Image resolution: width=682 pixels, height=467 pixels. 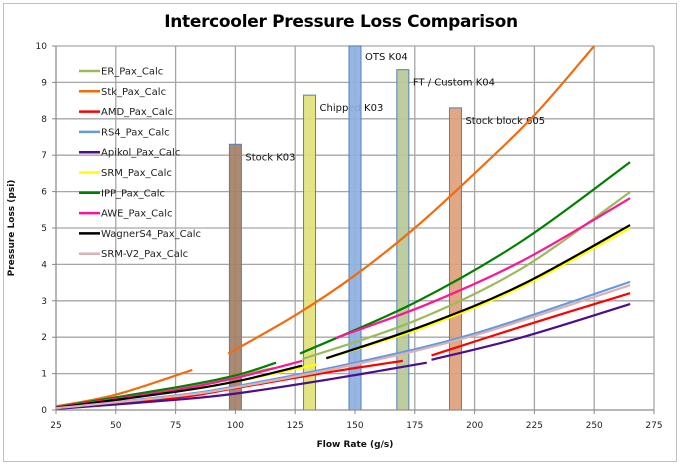 What do you see at coordinates (235, 426) in the screenshot?
I see `x-tick-label: 100` at bounding box center [235, 426].